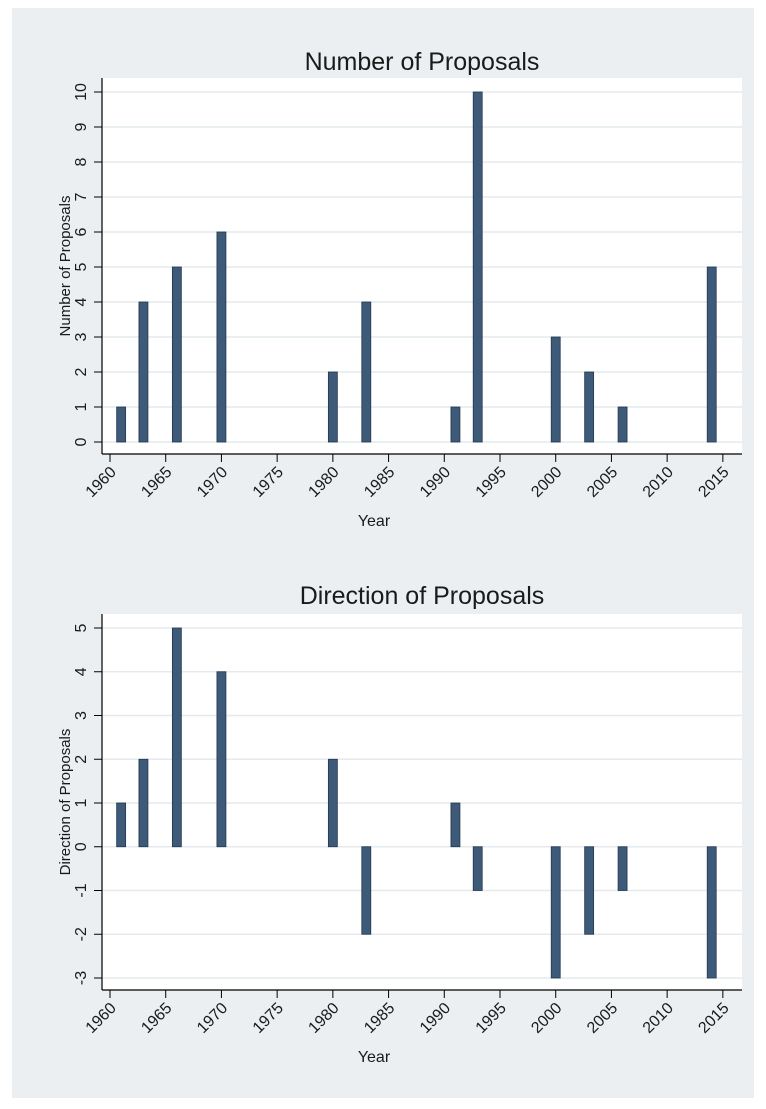 The width and height of the screenshot is (766, 1109). What do you see at coordinates (81, 978) in the screenshot?
I see `y-tick-label: -3` at bounding box center [81, 978].